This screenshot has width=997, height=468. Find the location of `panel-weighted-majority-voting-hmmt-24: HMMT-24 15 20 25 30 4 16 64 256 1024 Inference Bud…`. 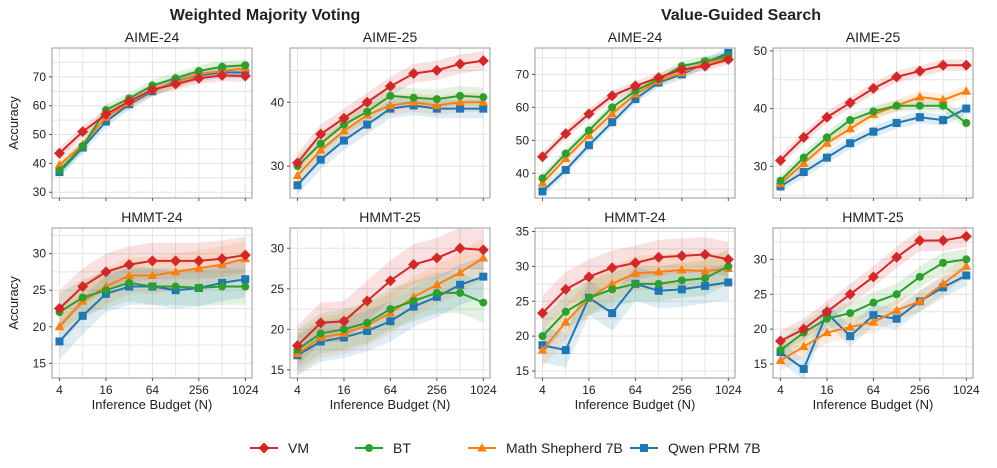

panel-weighted-majority-voting-hmmt-24: HMMT-24 15 20 25 30 4 16 64 256 1024 Inference Bud… is located at coordinates (132, 310).